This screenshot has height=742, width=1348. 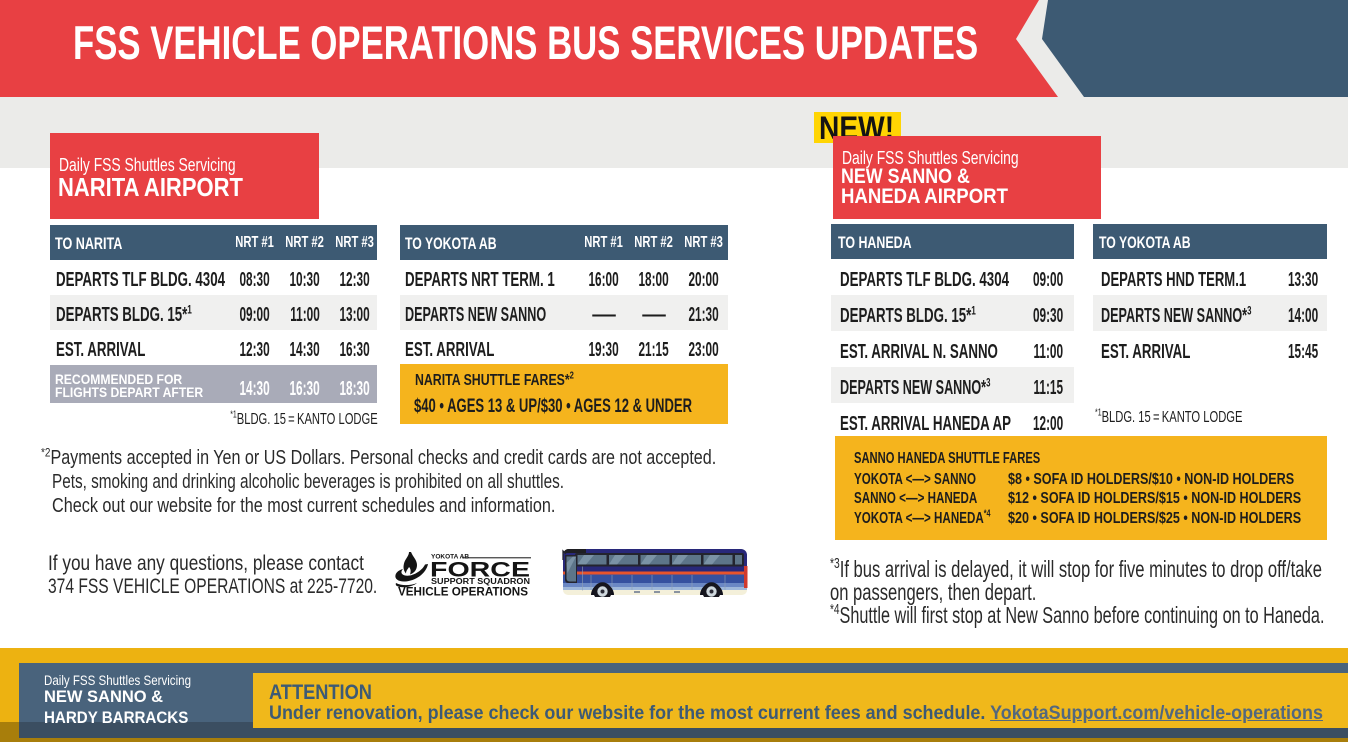 I want to click on svg-text: FORCE, so click(x=480, y=570).